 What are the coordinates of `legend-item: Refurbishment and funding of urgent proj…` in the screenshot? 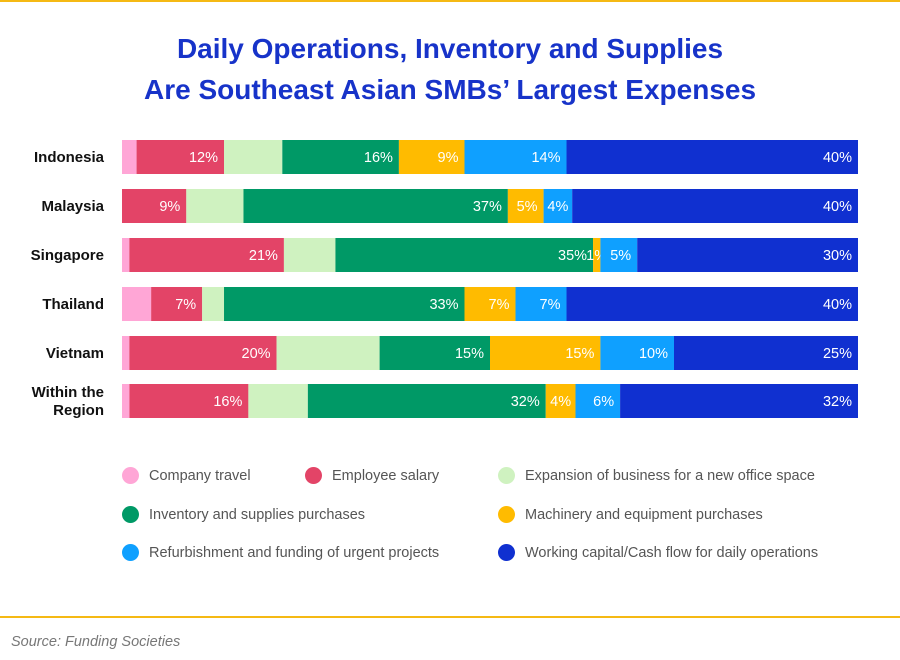 It's located at (280, 552).